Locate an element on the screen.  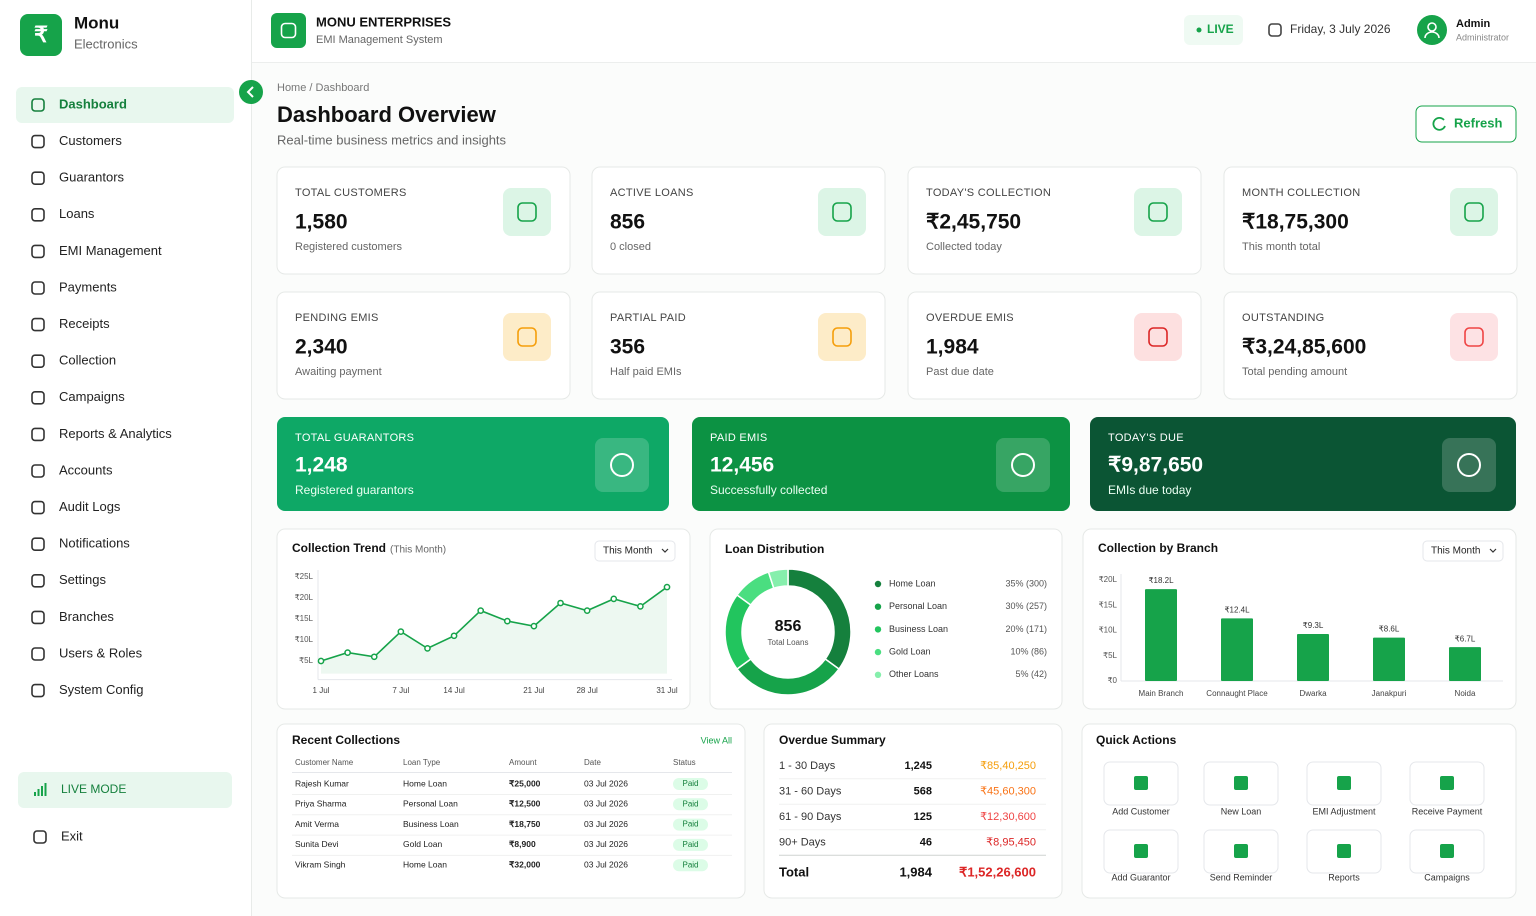
stat-value: 856 is located at coordinates (627, 222).